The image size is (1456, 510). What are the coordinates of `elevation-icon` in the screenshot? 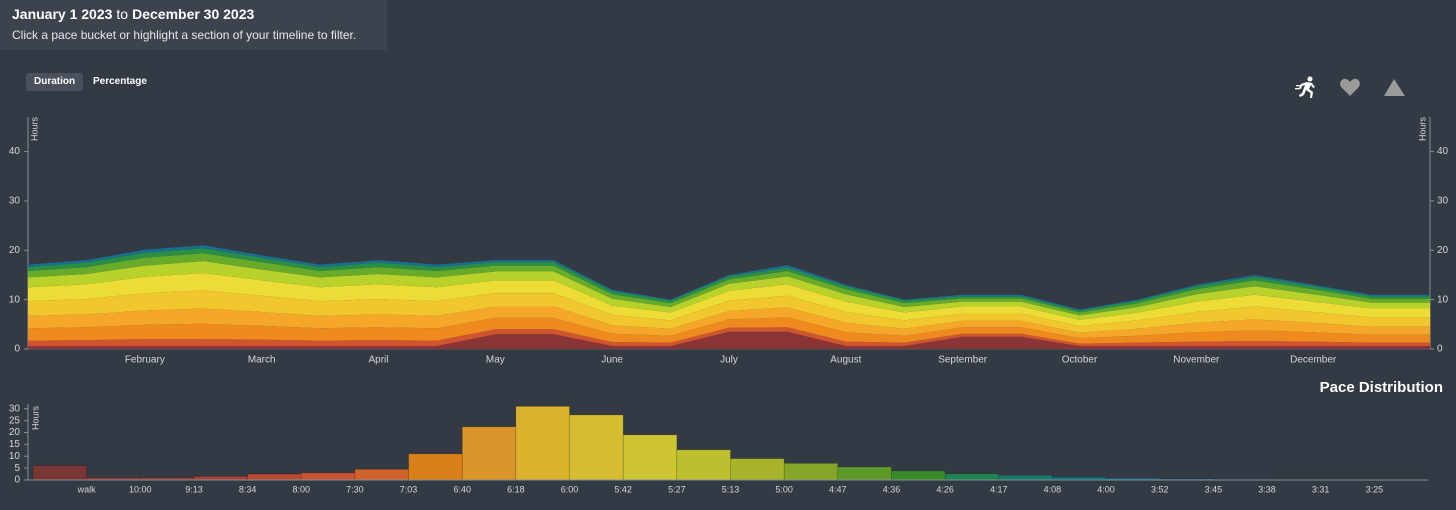 It's located at (1394, 87).